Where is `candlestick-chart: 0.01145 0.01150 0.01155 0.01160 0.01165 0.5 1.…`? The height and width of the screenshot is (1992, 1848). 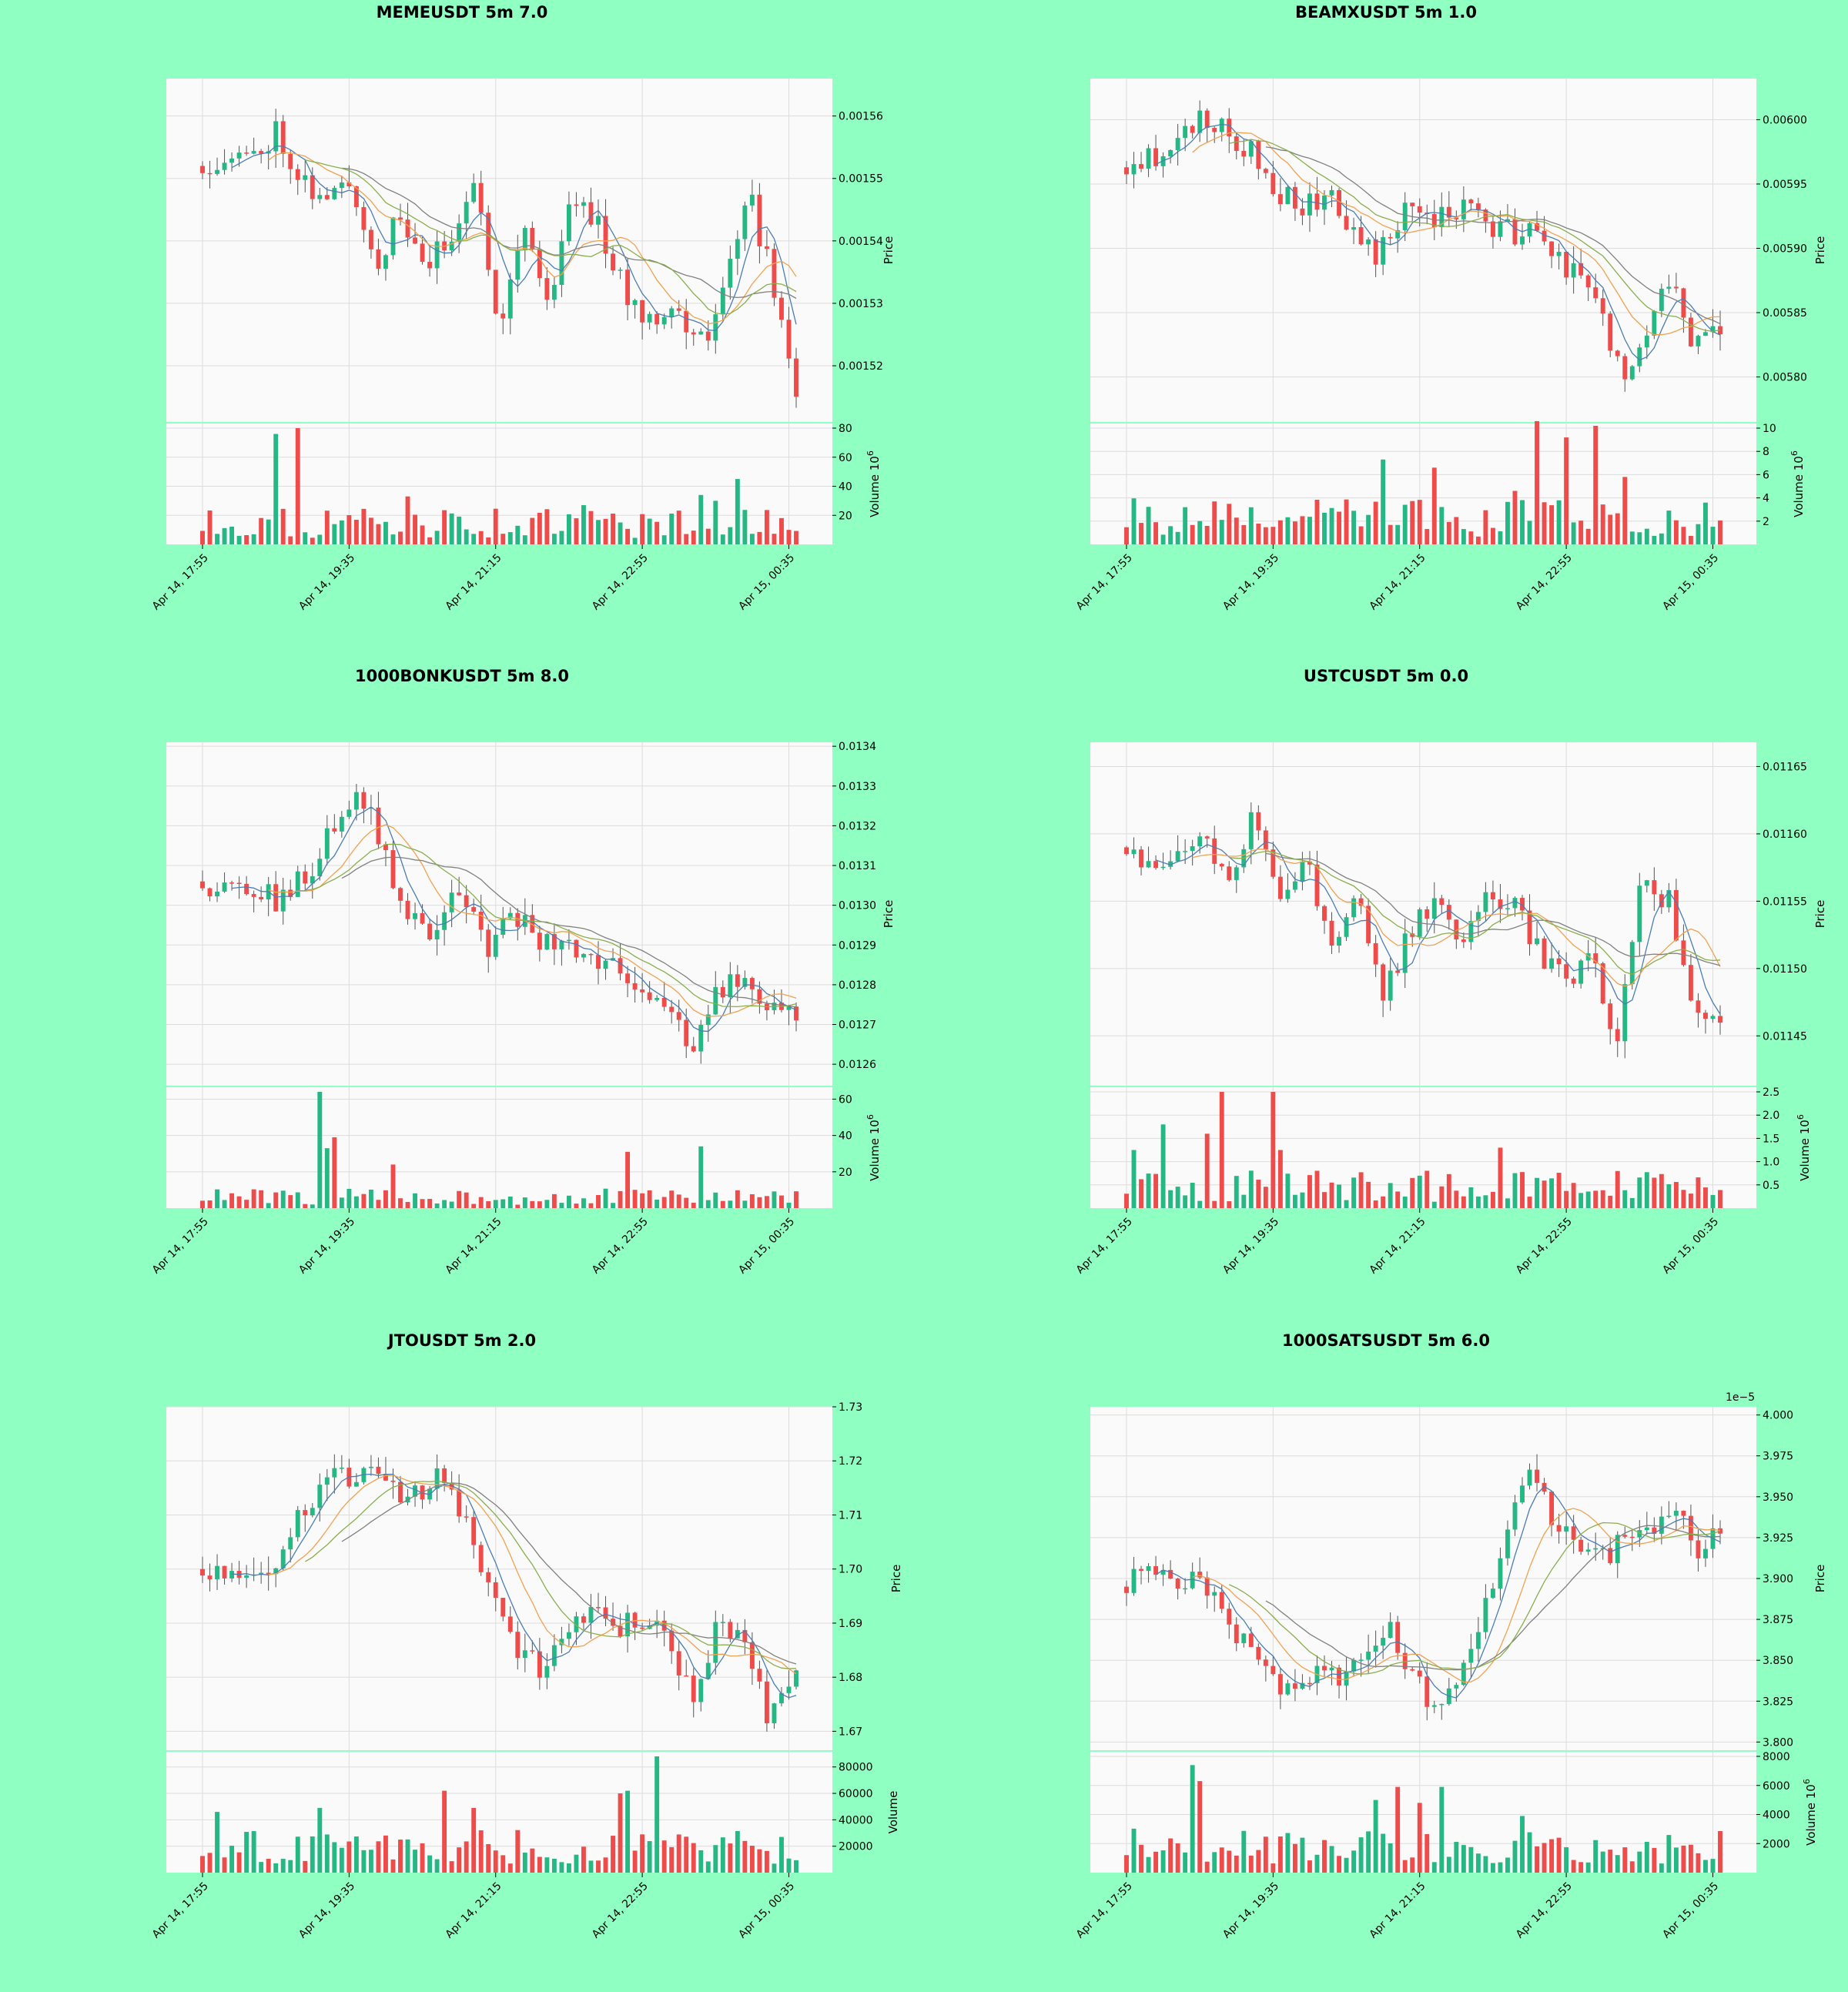 candlestick-chart: 0.01145 0.01150 0.01155 0.01160 0.01165 0.5 1.… is located at coordinates (1450, 1009).